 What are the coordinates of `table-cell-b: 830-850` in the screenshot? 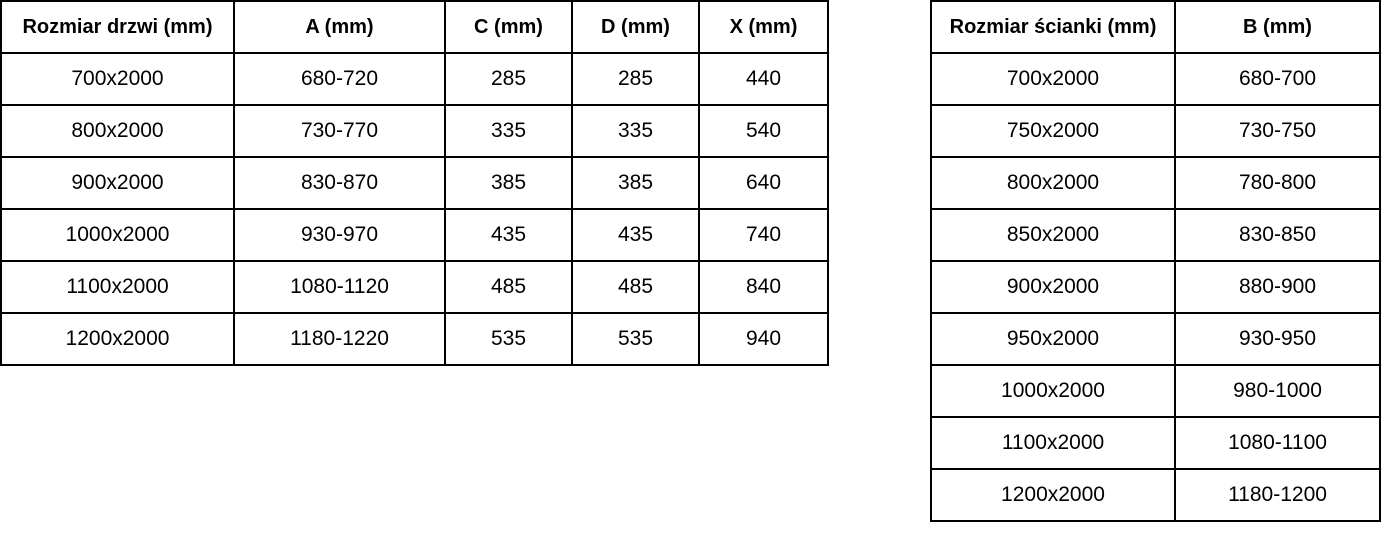 It's located at (1277, 235).